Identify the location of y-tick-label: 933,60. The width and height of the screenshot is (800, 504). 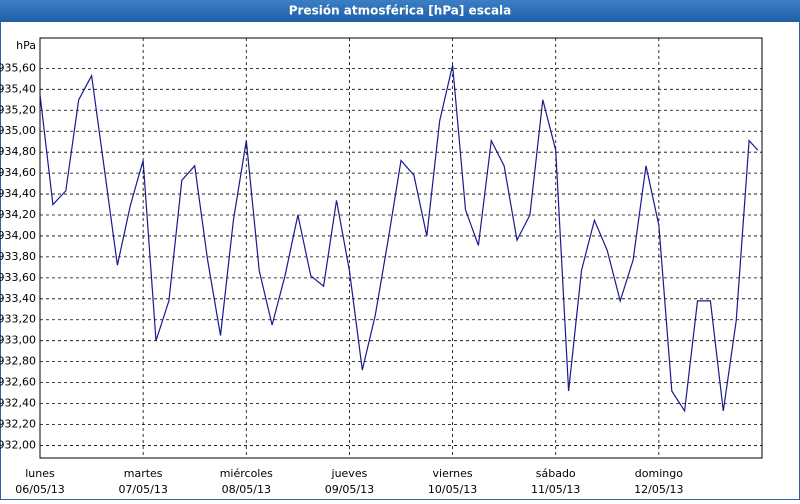
(18, 277).